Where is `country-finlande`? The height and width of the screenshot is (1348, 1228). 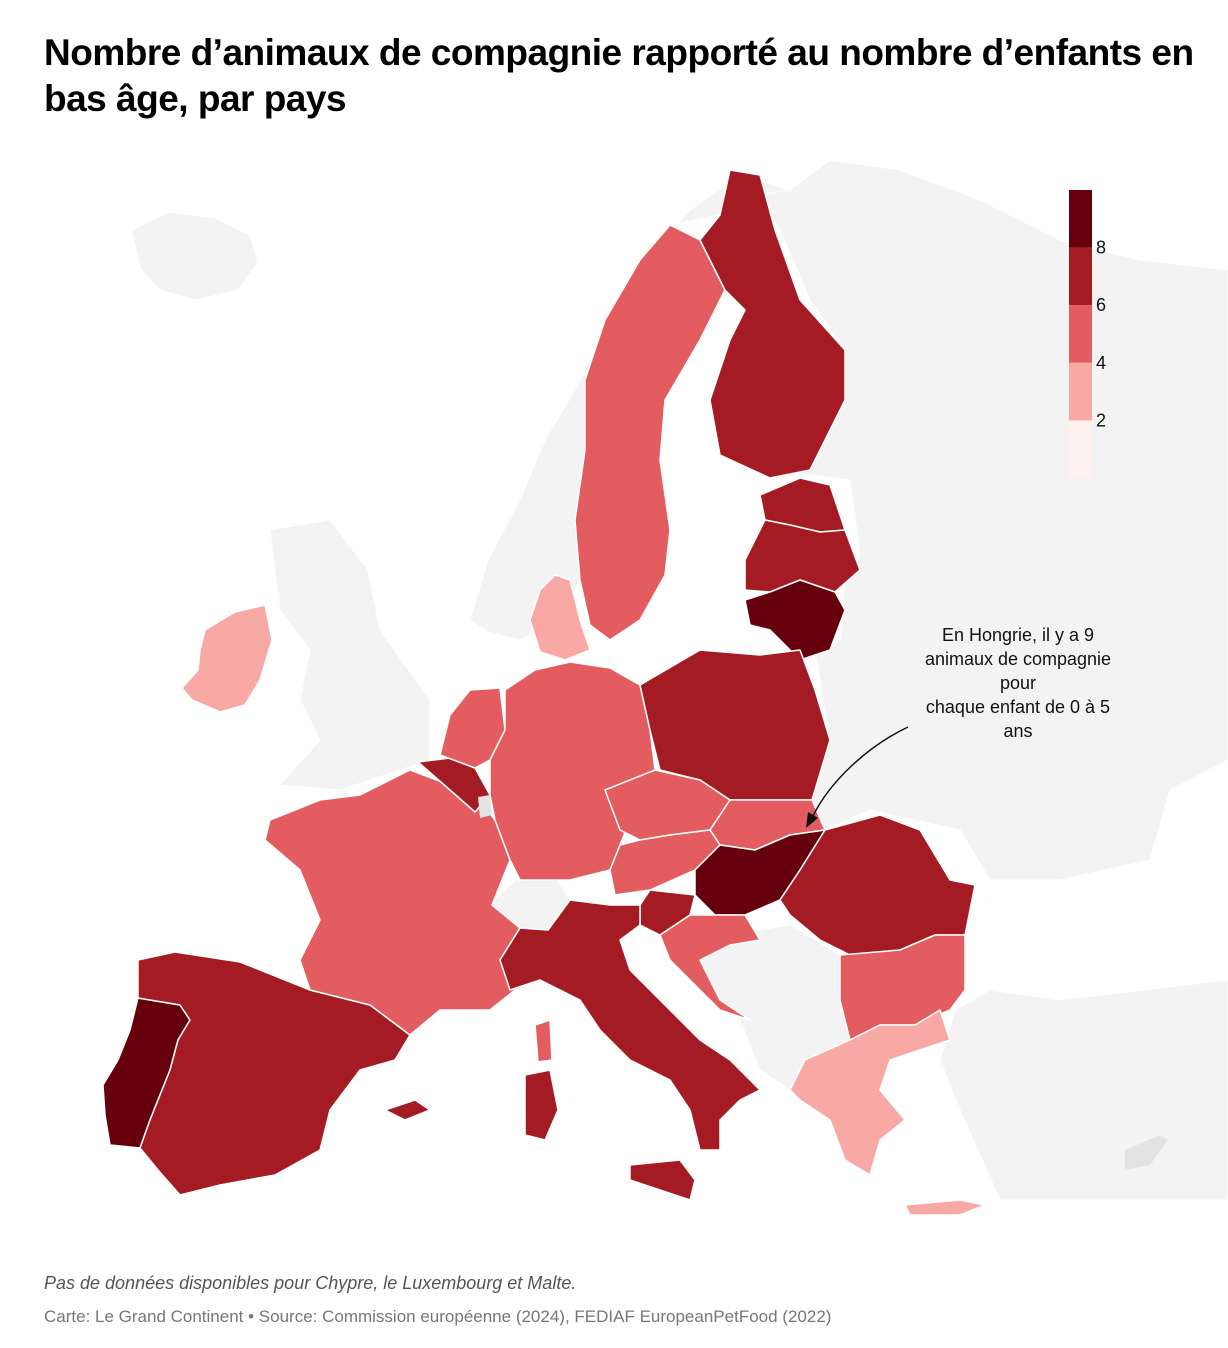
country-finlande is located at coordinates (772, 324).